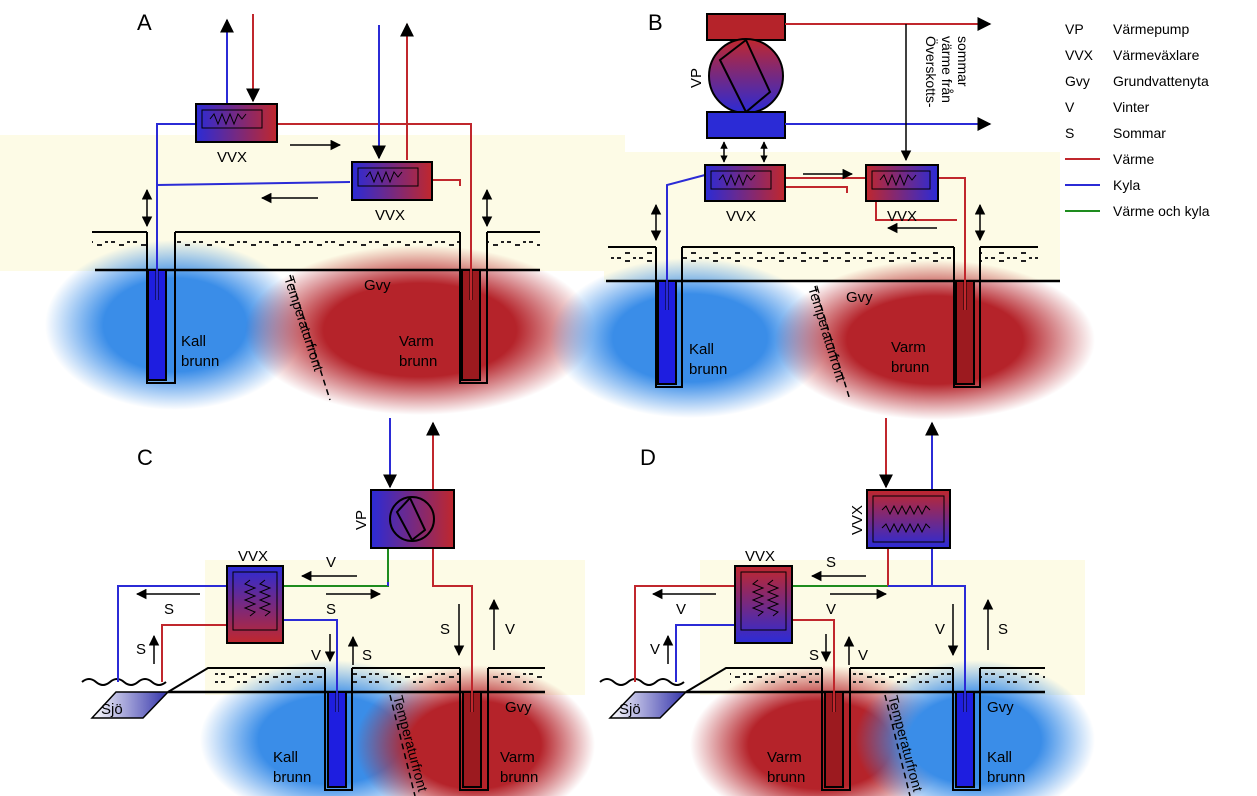  What do you see at coordinates (1131, 107) in the screenshot?
I see `legend-text: Vinter` at bounding box center [1131, 107].